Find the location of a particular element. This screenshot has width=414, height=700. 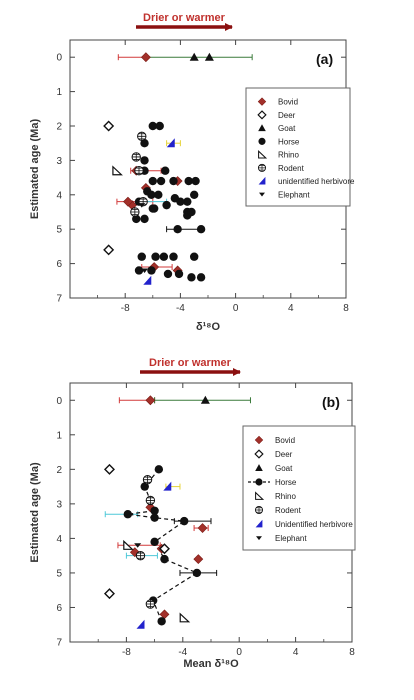

y-tick-label: 6 is located at coordinates (59, 608).